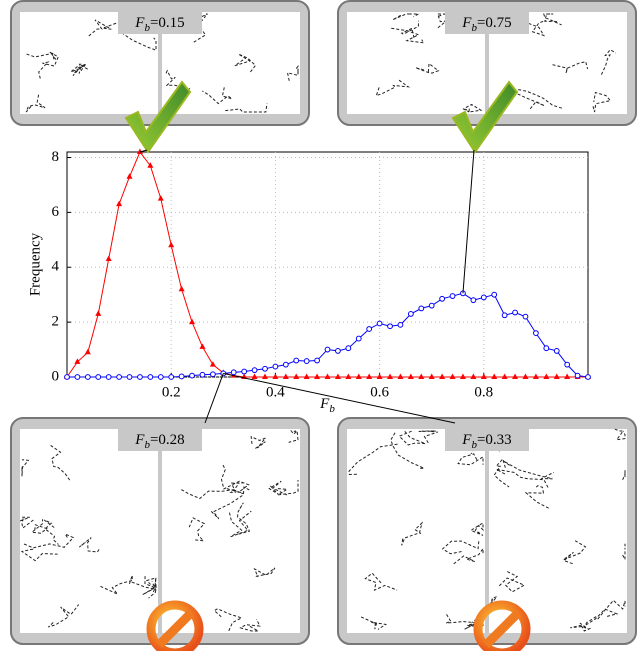  Describe the element at coordinates (558, 531) in the screenshot. I see `image` at that location.